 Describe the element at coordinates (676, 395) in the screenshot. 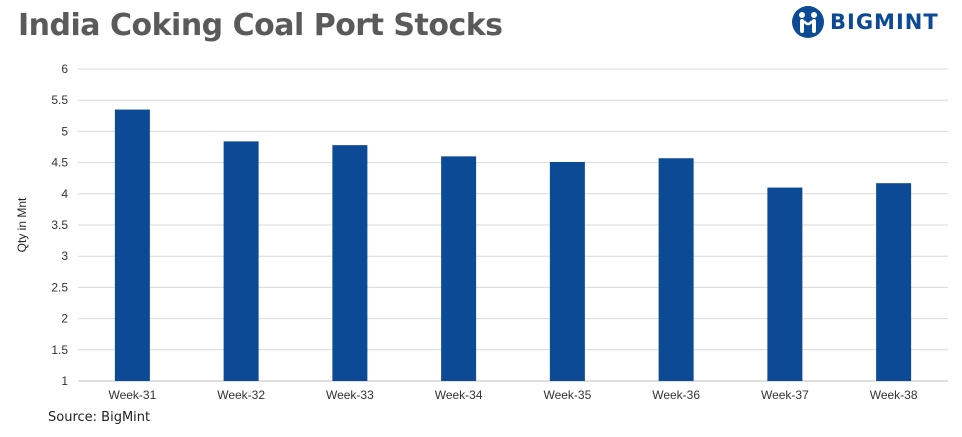

I see `x-tick-label: Week-36` at that location.